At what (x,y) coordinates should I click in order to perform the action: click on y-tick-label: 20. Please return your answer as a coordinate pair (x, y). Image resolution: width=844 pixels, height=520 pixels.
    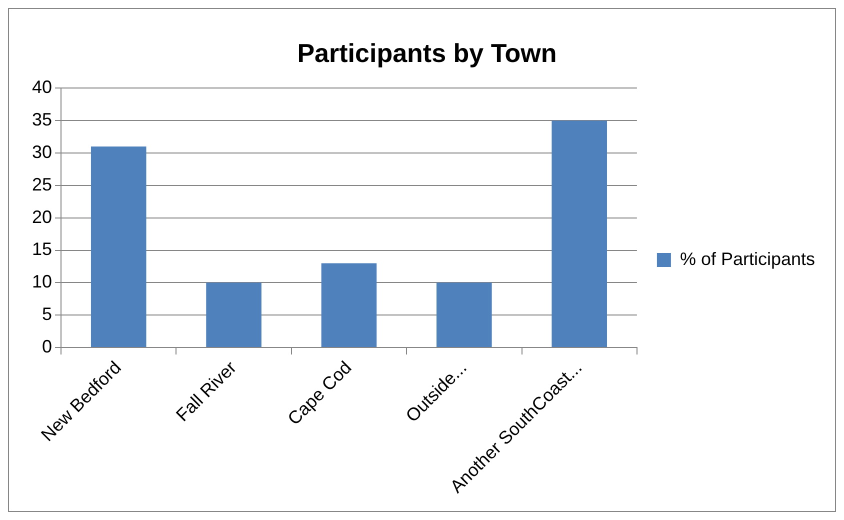
    Looking at the image, I should click on (42, 216).